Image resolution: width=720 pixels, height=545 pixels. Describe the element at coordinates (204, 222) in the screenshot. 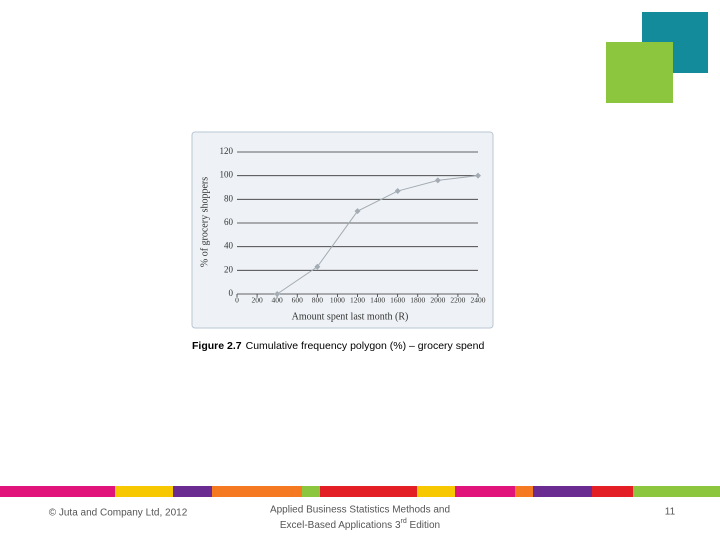

I see `y-axis-label: % of grocery shoppers` at that location.